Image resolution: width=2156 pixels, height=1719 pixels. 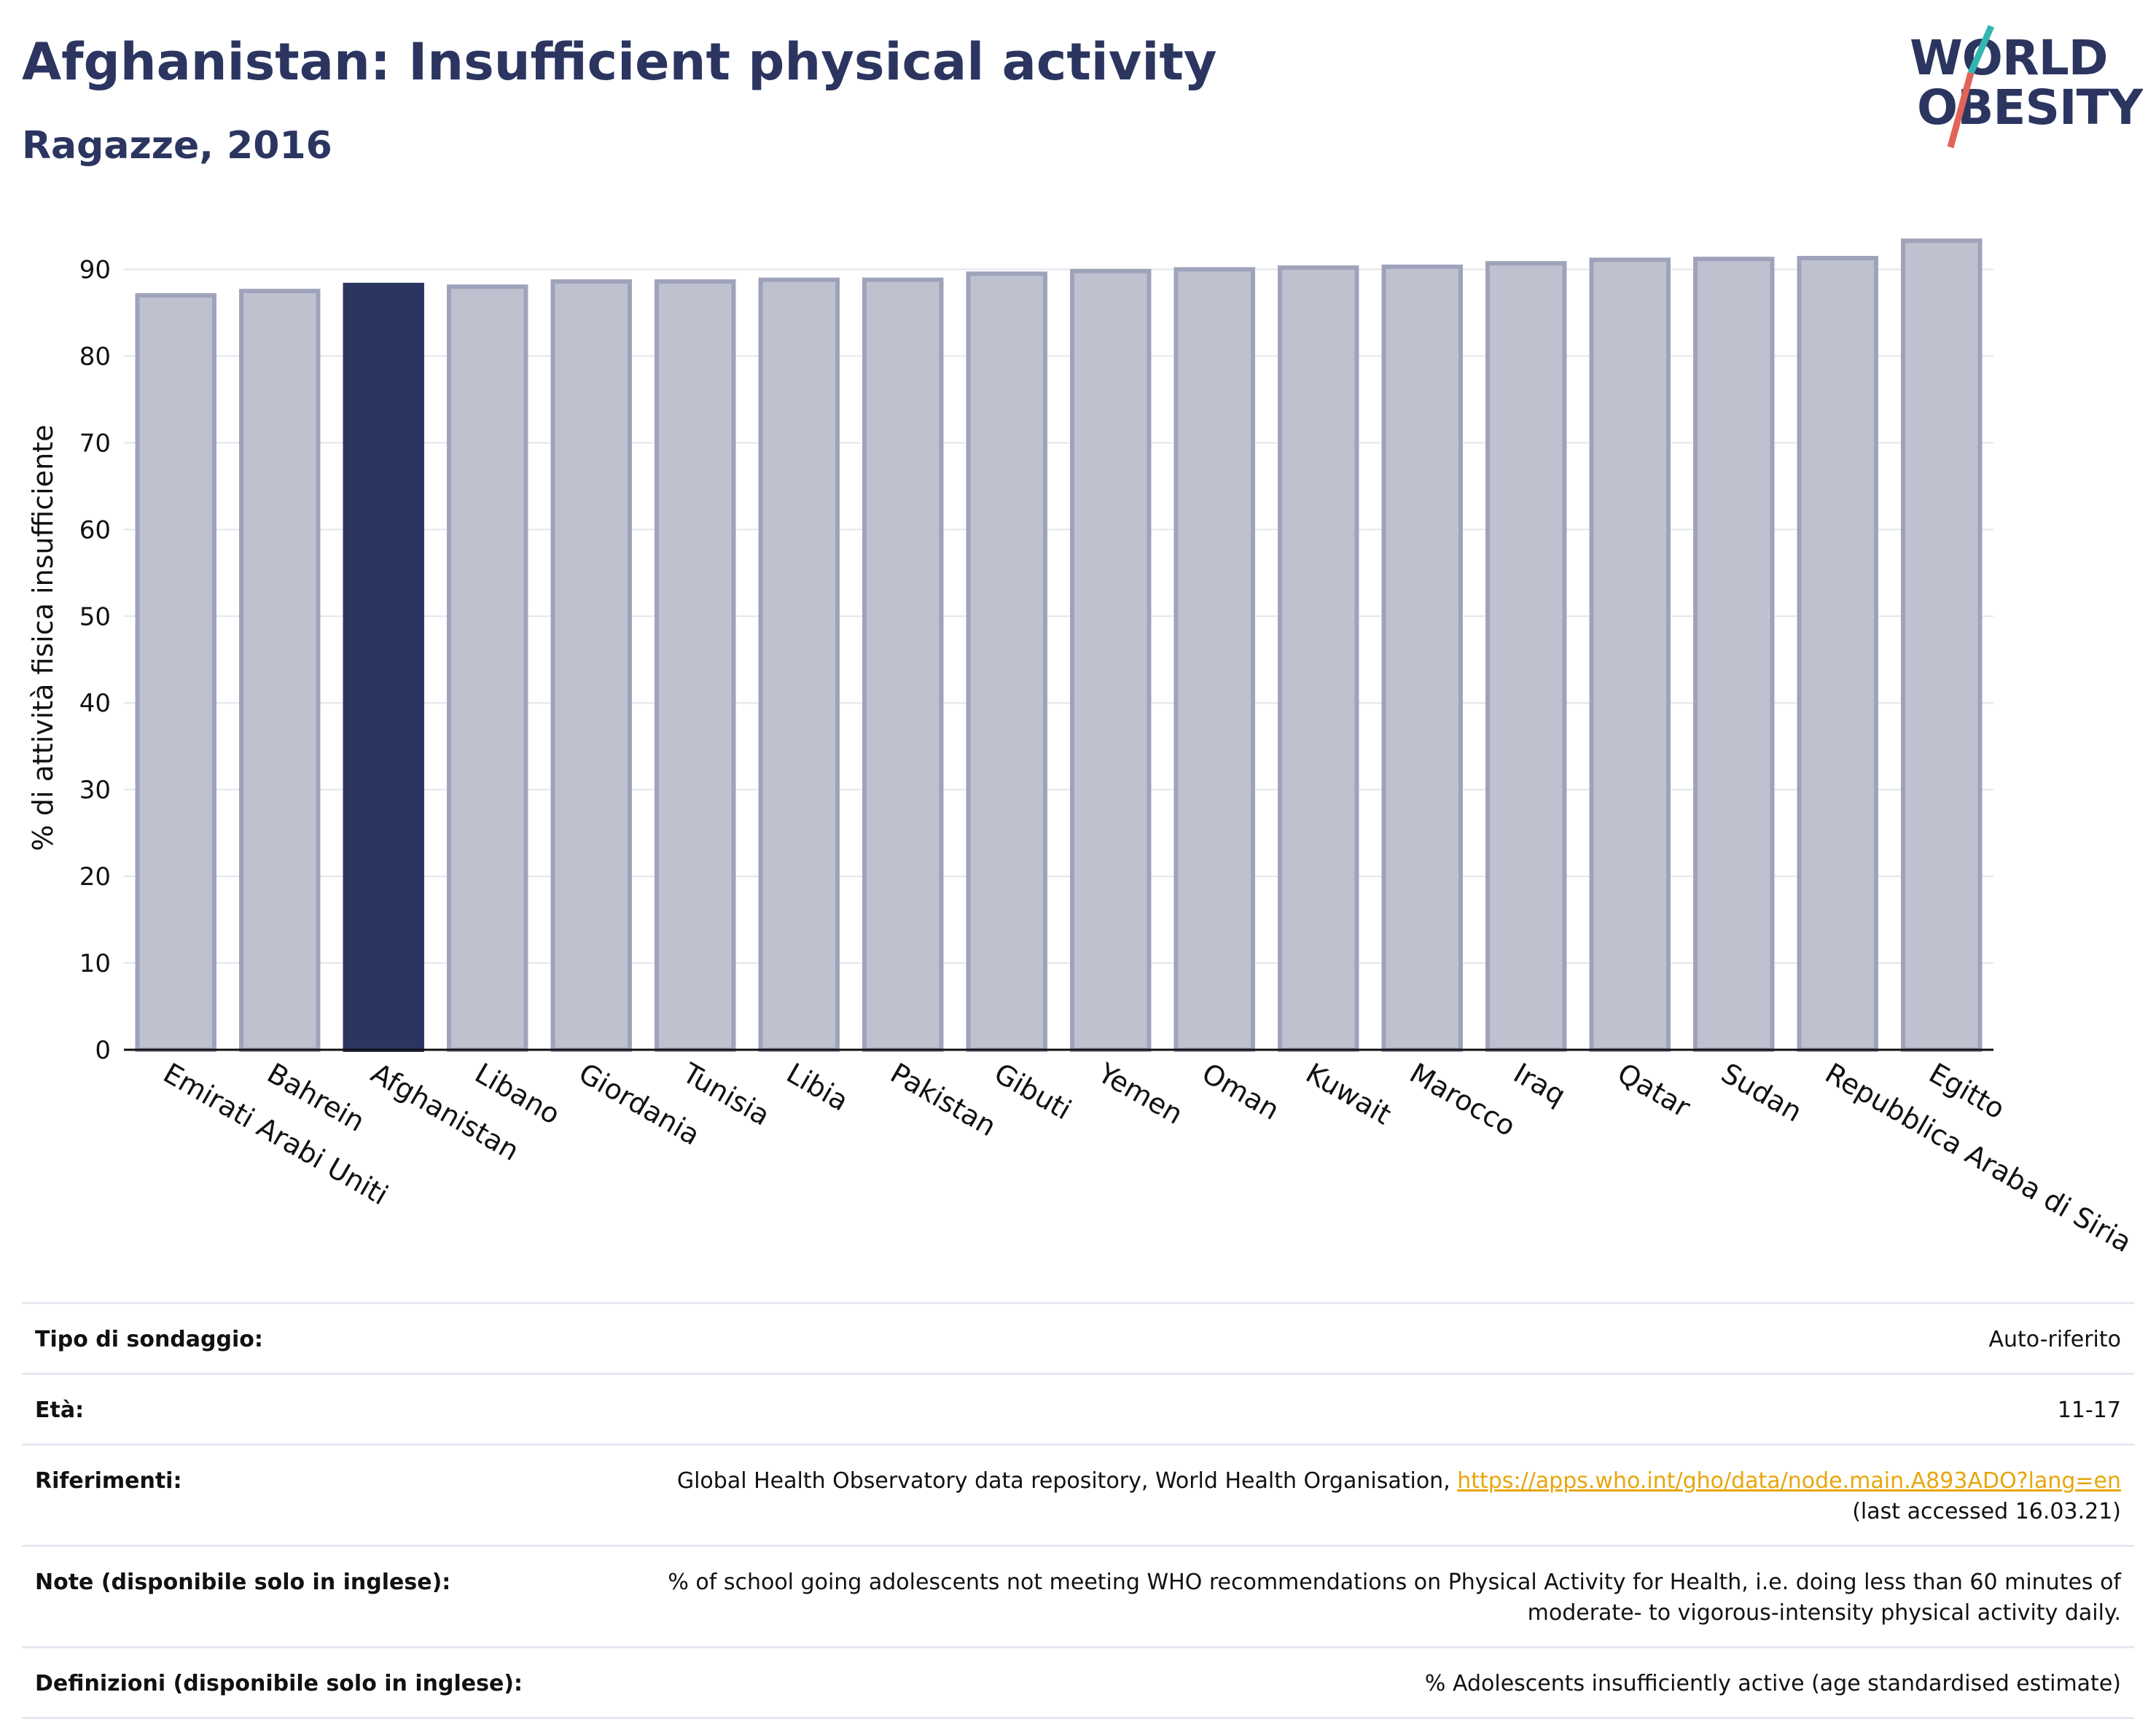 I want to click on x-tick-label: Kuwait, so click(x=1349, y=1094).